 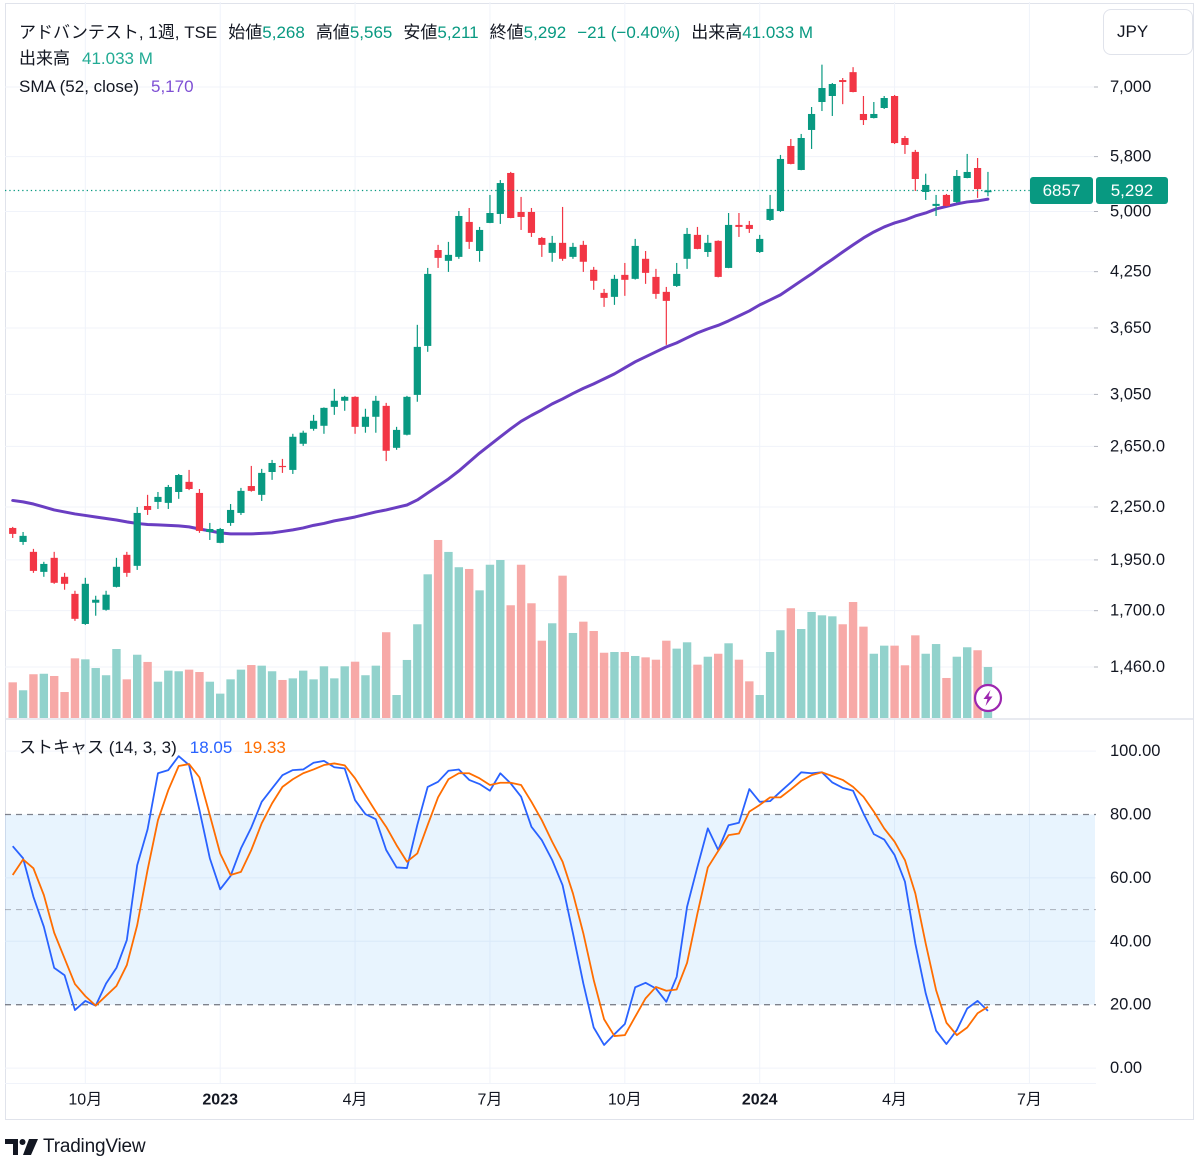 I want to click on symbol-title: アドバンテスト, 1週, TSE, so click(x=118, y=32).